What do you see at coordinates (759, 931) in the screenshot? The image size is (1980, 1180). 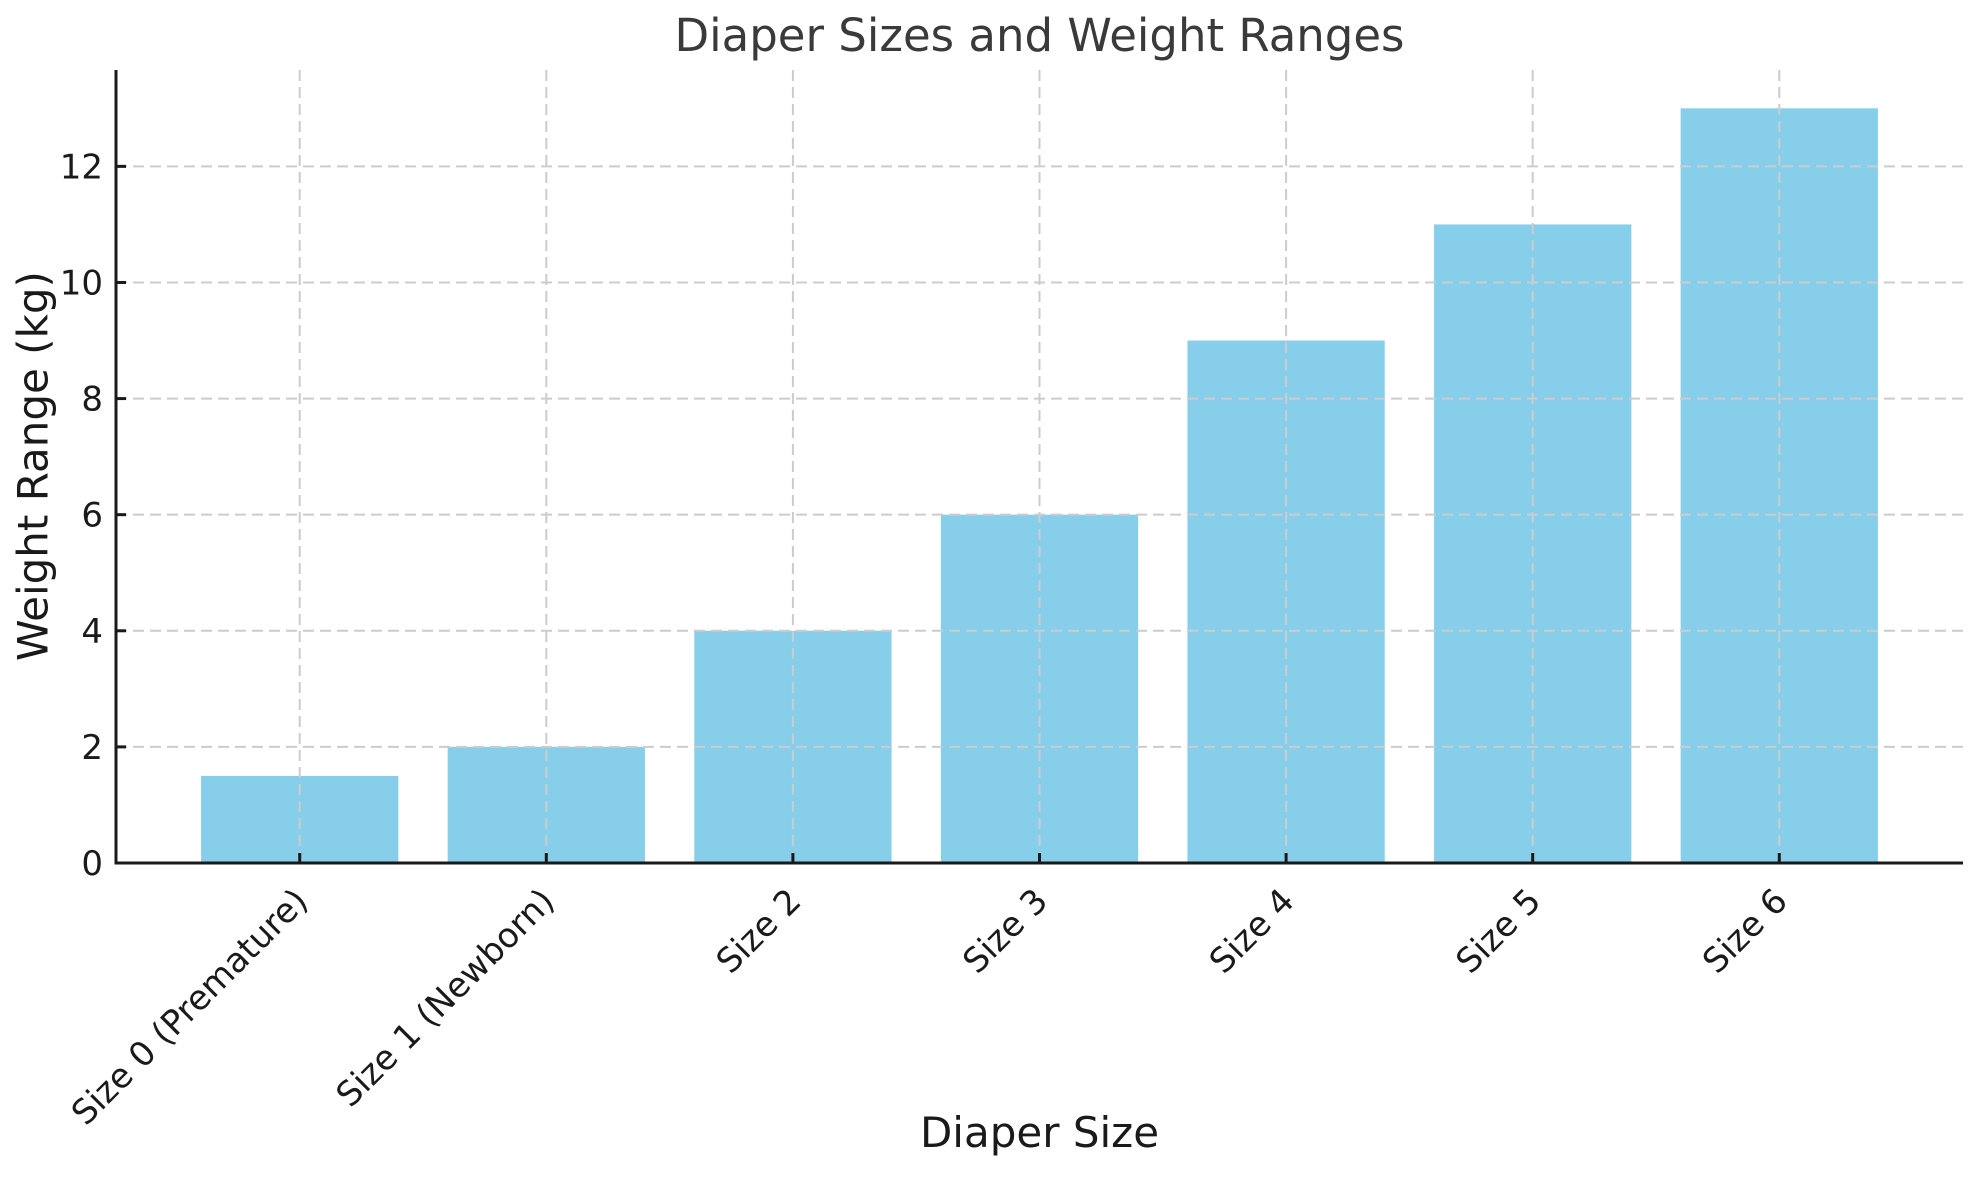 I see `x-tick-label: Size 2` at bounding box center [759, 931].